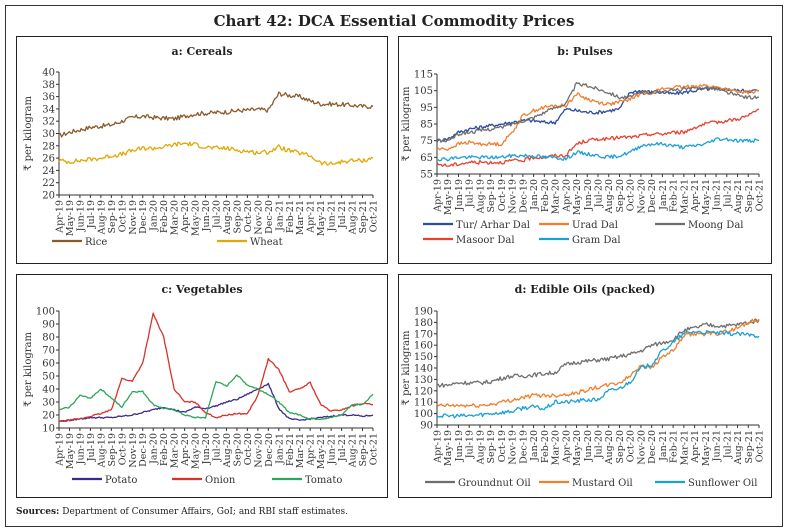  What do you see at coordinates (48, 390) in the screenshot?
I see `y-tick-label: 40` at bounding box center [48, 390].